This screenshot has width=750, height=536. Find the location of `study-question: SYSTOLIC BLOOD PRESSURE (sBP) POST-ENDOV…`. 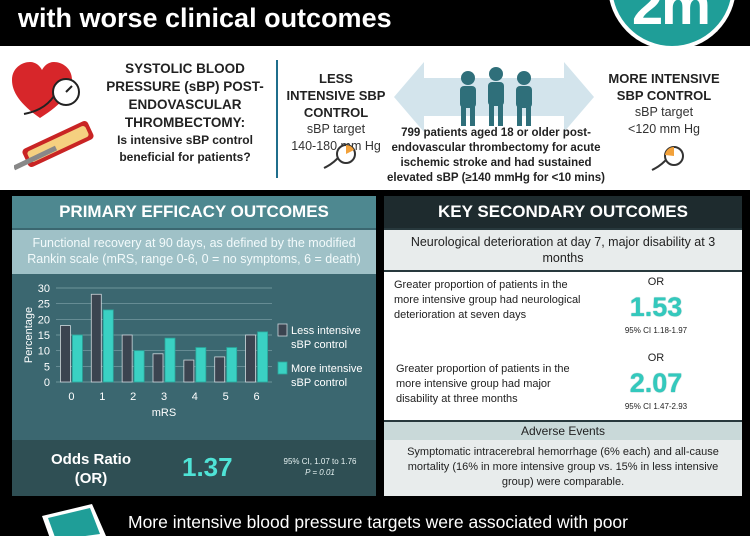

study-question: SYSTOLIC BLOOD PRESSURE (sBP) POST-ENDOV… is located at coordinates (185, 113).